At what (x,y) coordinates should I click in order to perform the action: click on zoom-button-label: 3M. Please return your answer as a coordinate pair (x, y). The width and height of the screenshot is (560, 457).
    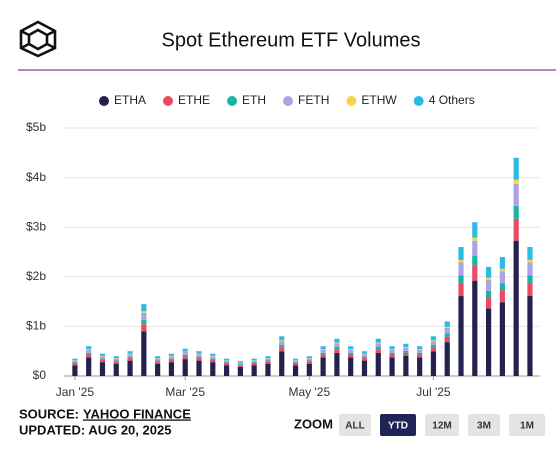
    Looking at the image, I should click on (484, 426).